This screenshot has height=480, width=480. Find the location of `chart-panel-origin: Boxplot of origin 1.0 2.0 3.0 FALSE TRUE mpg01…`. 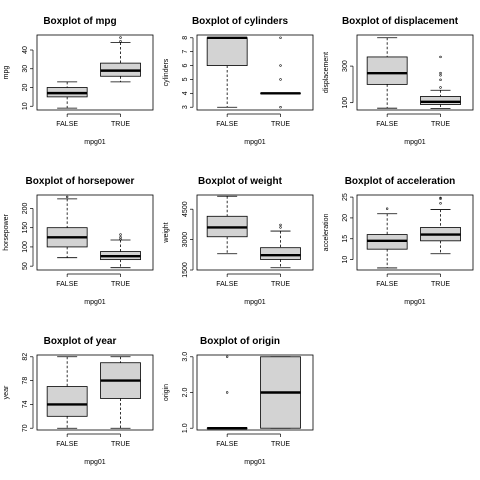

chart-panel-origin: Boxplot of origin 1.0 2.0 3.0 FALSE TRUE mpg01… is located at coordinates (240, 400).